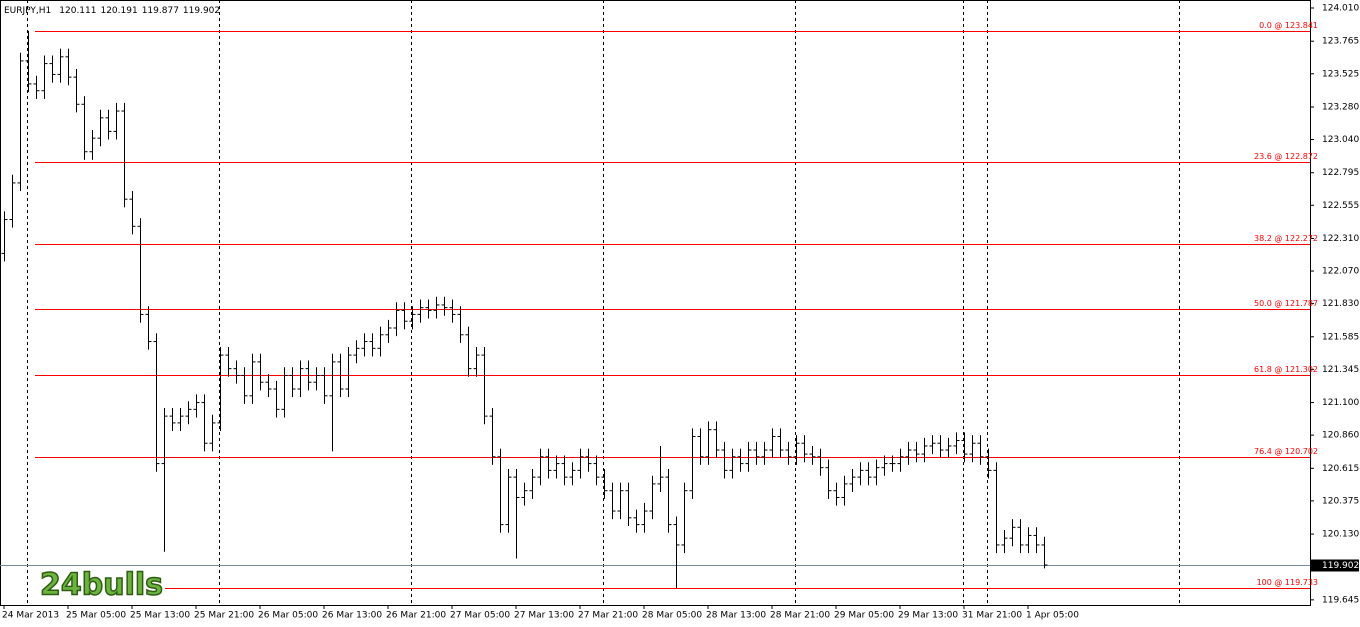 This screenshot has height=627, width=1360. I want to click on fib-label: 50.0 @ 121.787, so click(1286, 303).